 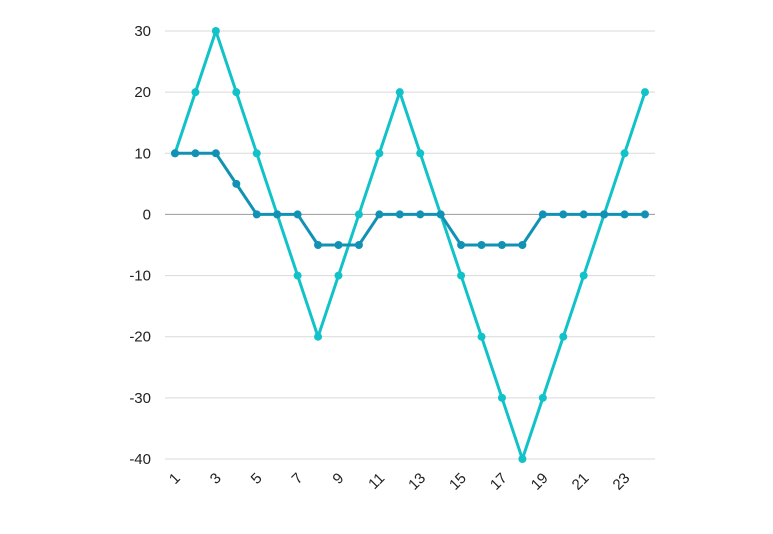 What do you see at coordinates (142, 153) in the screenshot?
I see `y-tick-label: 10` at bounding box center [142, 153].